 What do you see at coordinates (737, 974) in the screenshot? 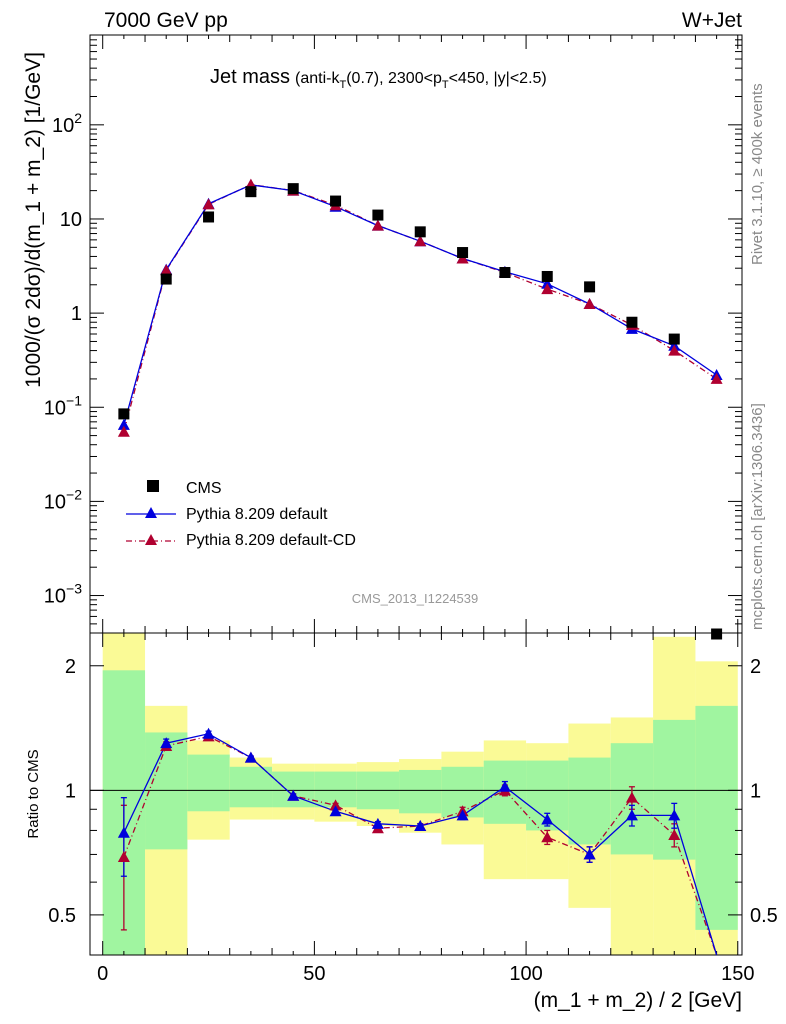
I see `x-tick-label: 150` at bounding box center [737, 974].